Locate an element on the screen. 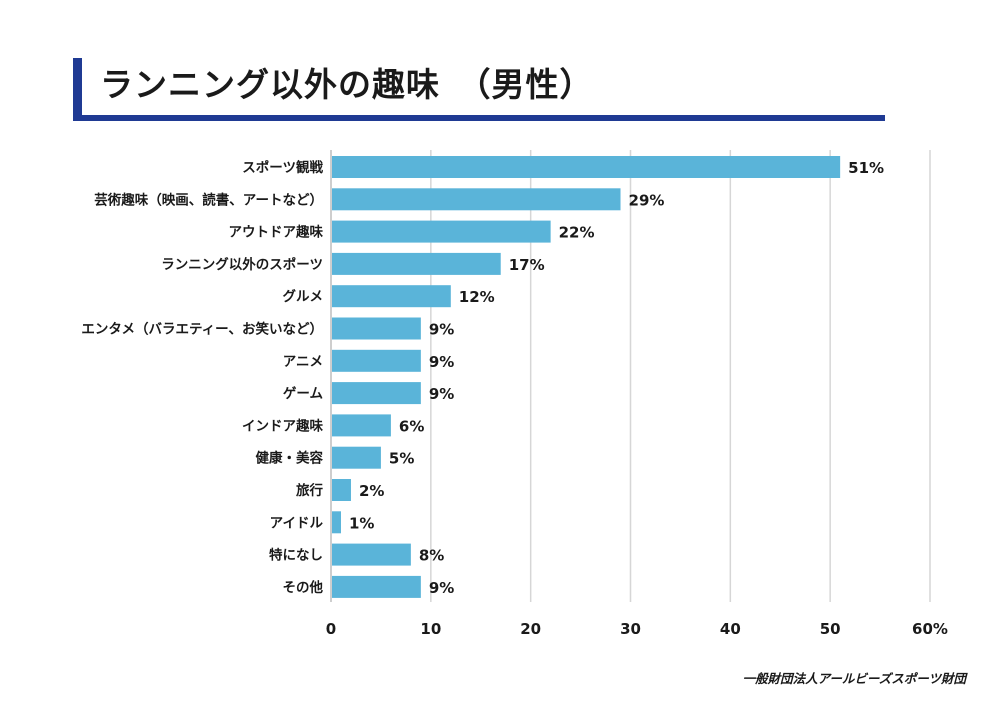 The width and height of the screenshot is (1000, 712). category-label: グルメ is located at coordinates (303, 296).